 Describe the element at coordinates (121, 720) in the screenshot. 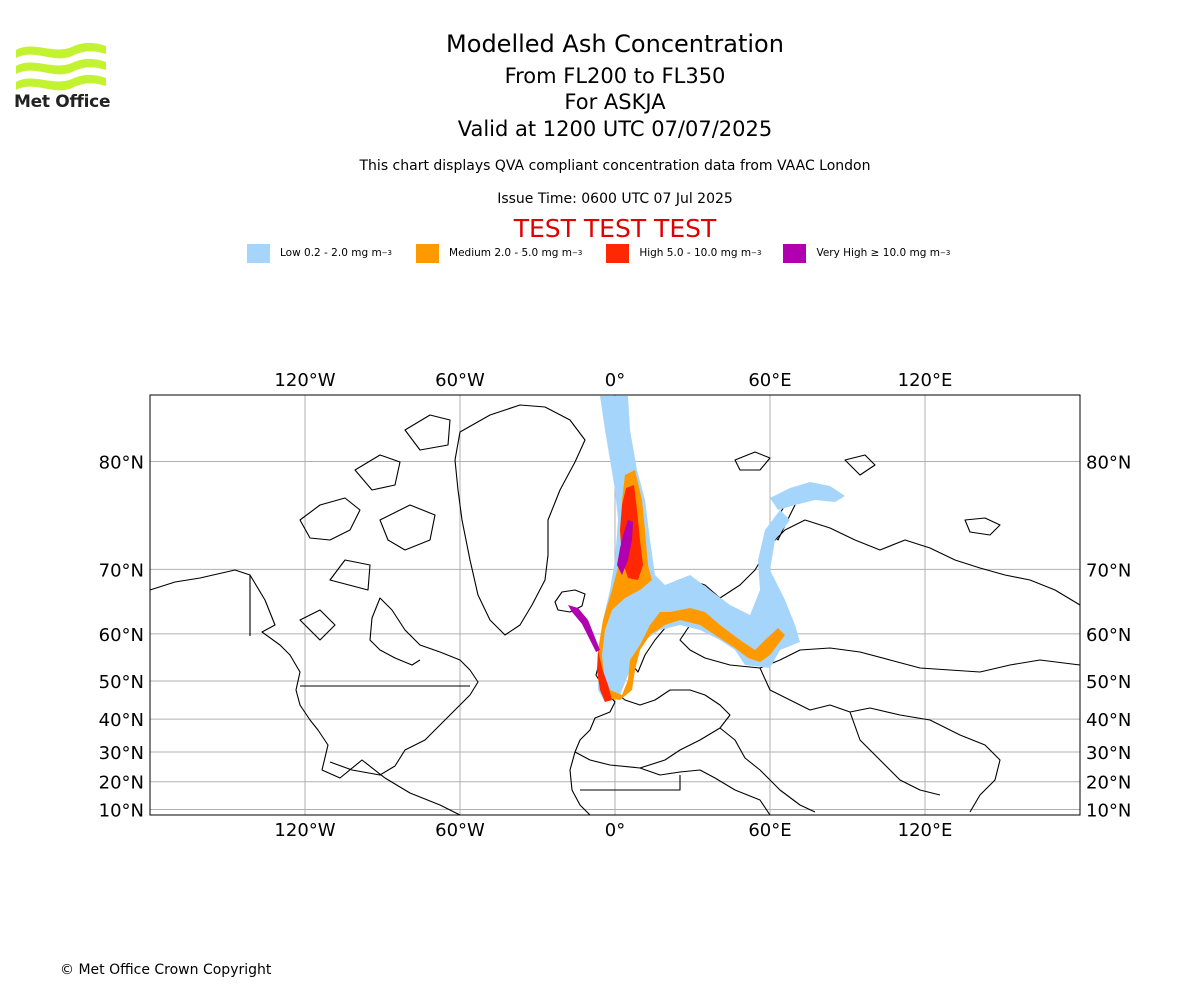

I see `lat-tick-label-left: 40°N` at that location.